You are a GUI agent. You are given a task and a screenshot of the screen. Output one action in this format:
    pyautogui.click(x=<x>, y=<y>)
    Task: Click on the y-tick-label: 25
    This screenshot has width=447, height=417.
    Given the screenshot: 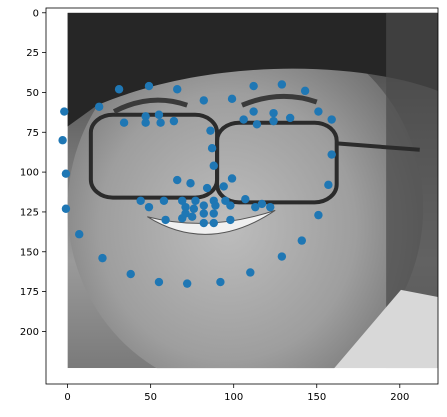 What is the action you would take?
    pyautogui.click(x=32, y=53)
    